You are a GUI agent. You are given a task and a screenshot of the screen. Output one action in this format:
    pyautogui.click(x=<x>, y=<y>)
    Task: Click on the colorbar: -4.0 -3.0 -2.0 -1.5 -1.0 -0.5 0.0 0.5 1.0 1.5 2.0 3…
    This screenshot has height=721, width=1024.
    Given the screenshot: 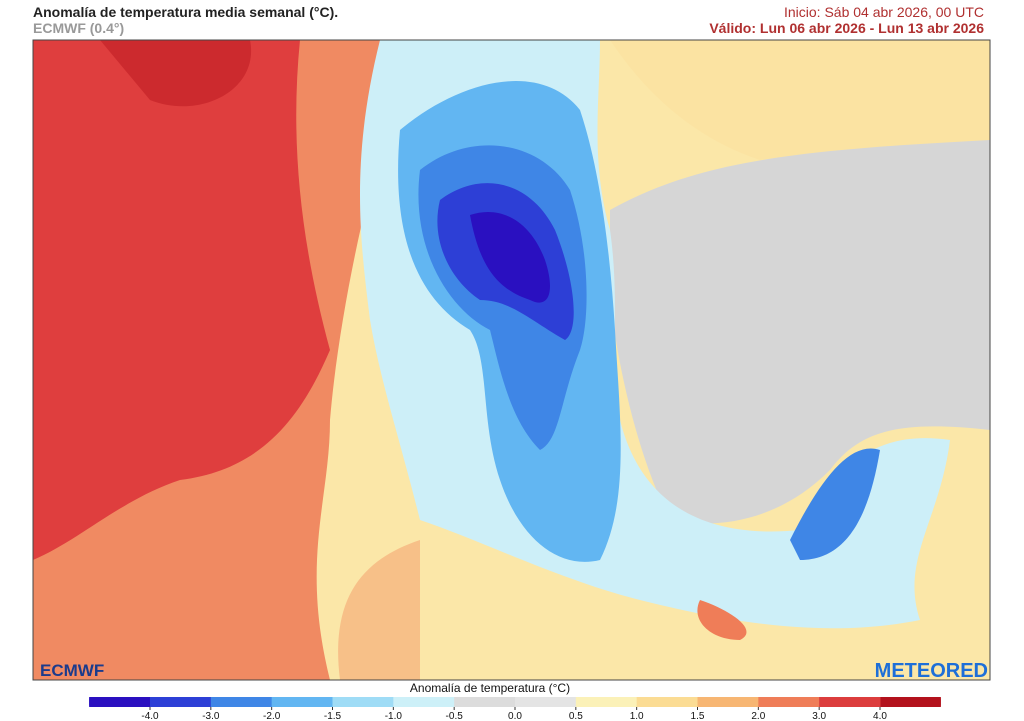 What is the action you would take?
    pyautogui.click(x=515, y=709)
    